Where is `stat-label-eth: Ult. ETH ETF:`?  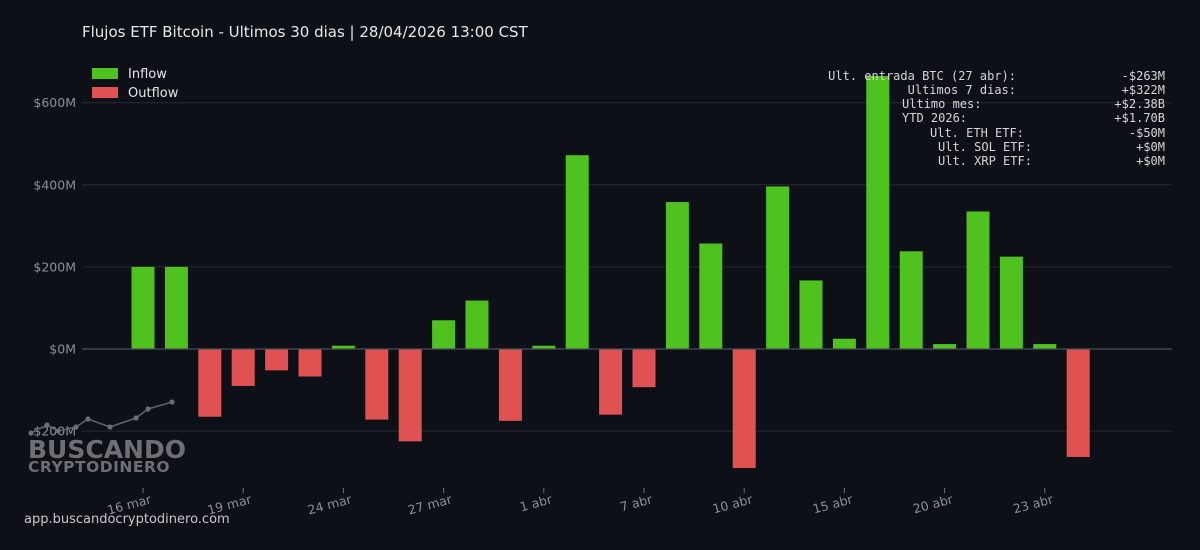 stat-label-eth: Ult. ETH ETF: is located at coordinates (977, 133).